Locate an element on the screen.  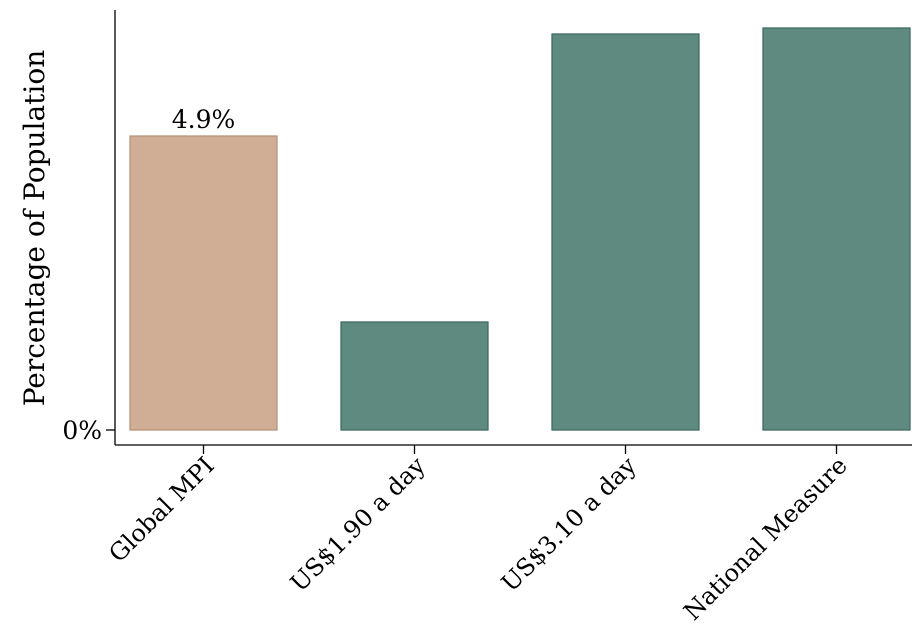
x-tick-label-2: US$3.10 a day is located at coordinates (569, 524).